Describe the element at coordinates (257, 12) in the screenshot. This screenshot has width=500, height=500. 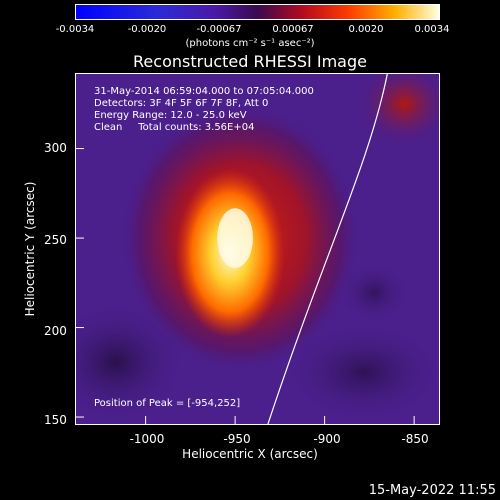
I see `colorbar` at that location.